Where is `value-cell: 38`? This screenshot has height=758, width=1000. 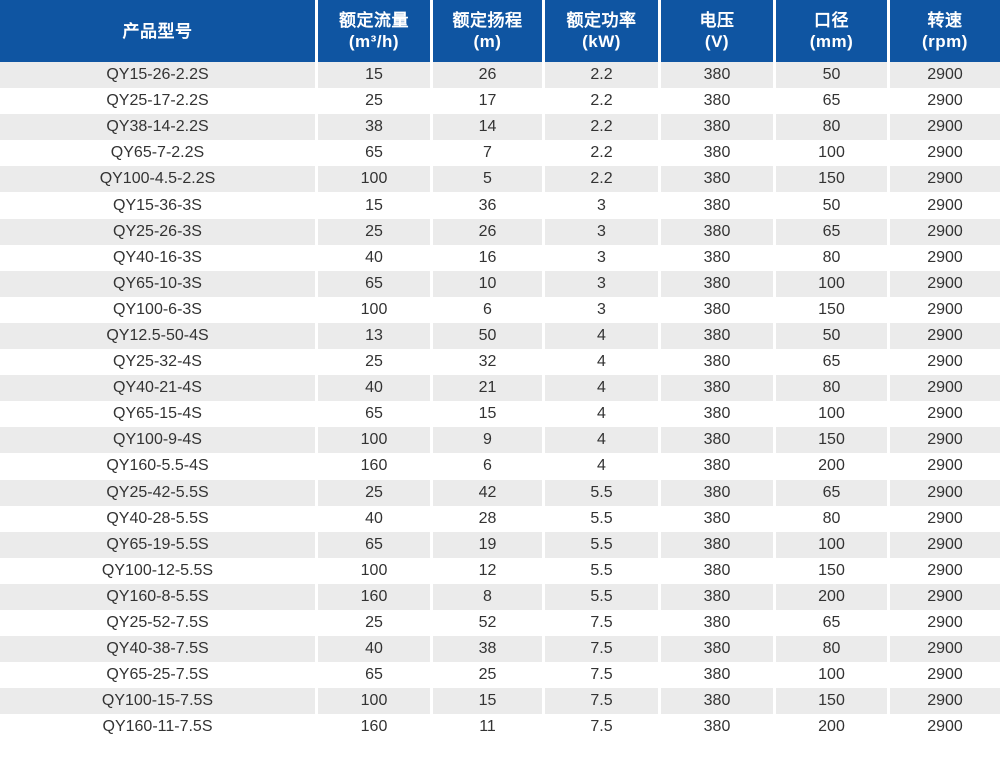 value-cell: 38 is located at coordinates (372, 127).